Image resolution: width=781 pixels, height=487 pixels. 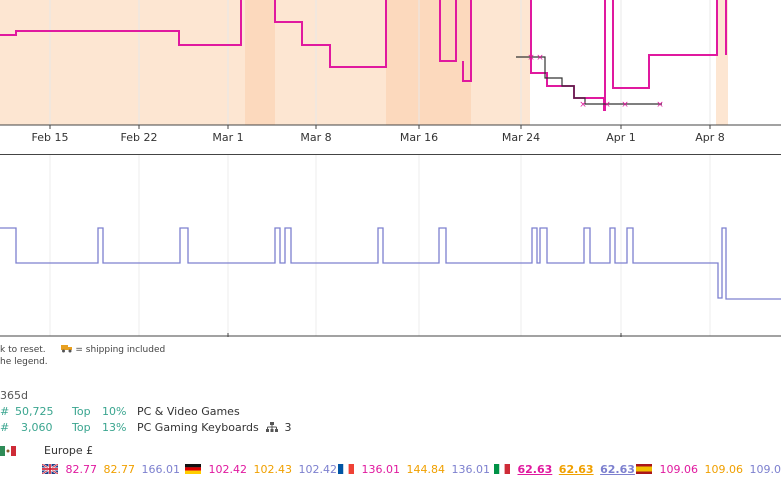 What do you see at coordinates (521, 137) in the screenshot?
I see `x-tick-label: Mar 24` at bounding box center [521, 137].